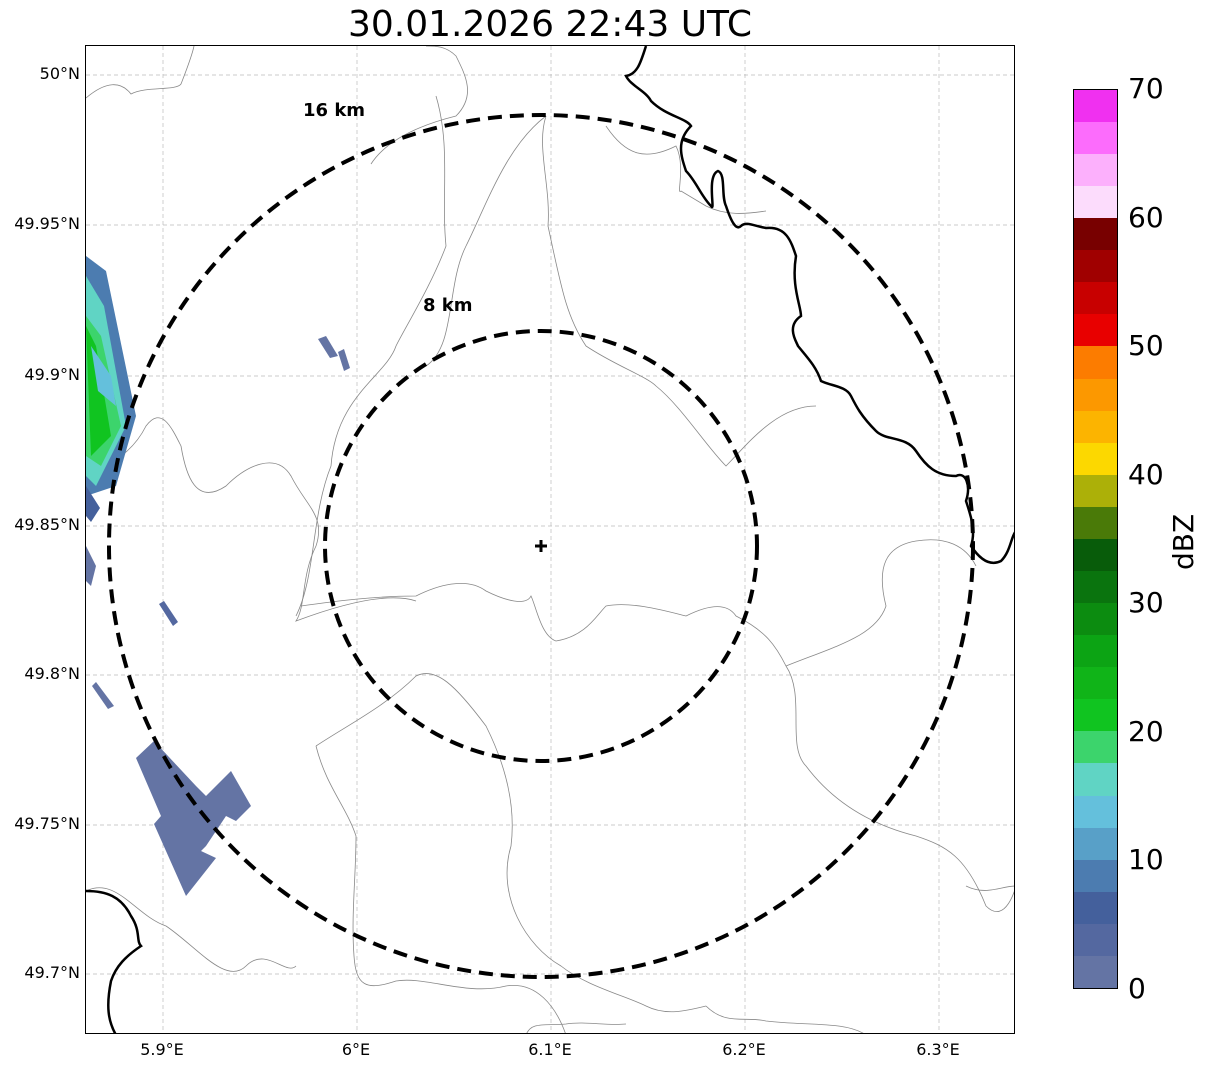  I want to click on ring-label-8km: 8 km, so click(448, 305).